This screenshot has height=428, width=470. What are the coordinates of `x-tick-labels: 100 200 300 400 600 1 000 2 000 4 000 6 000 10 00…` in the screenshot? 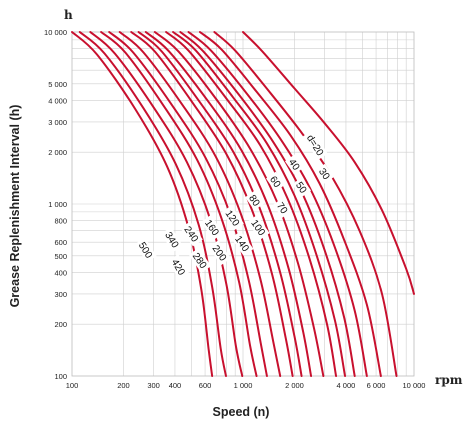 It's located at (246, 385).